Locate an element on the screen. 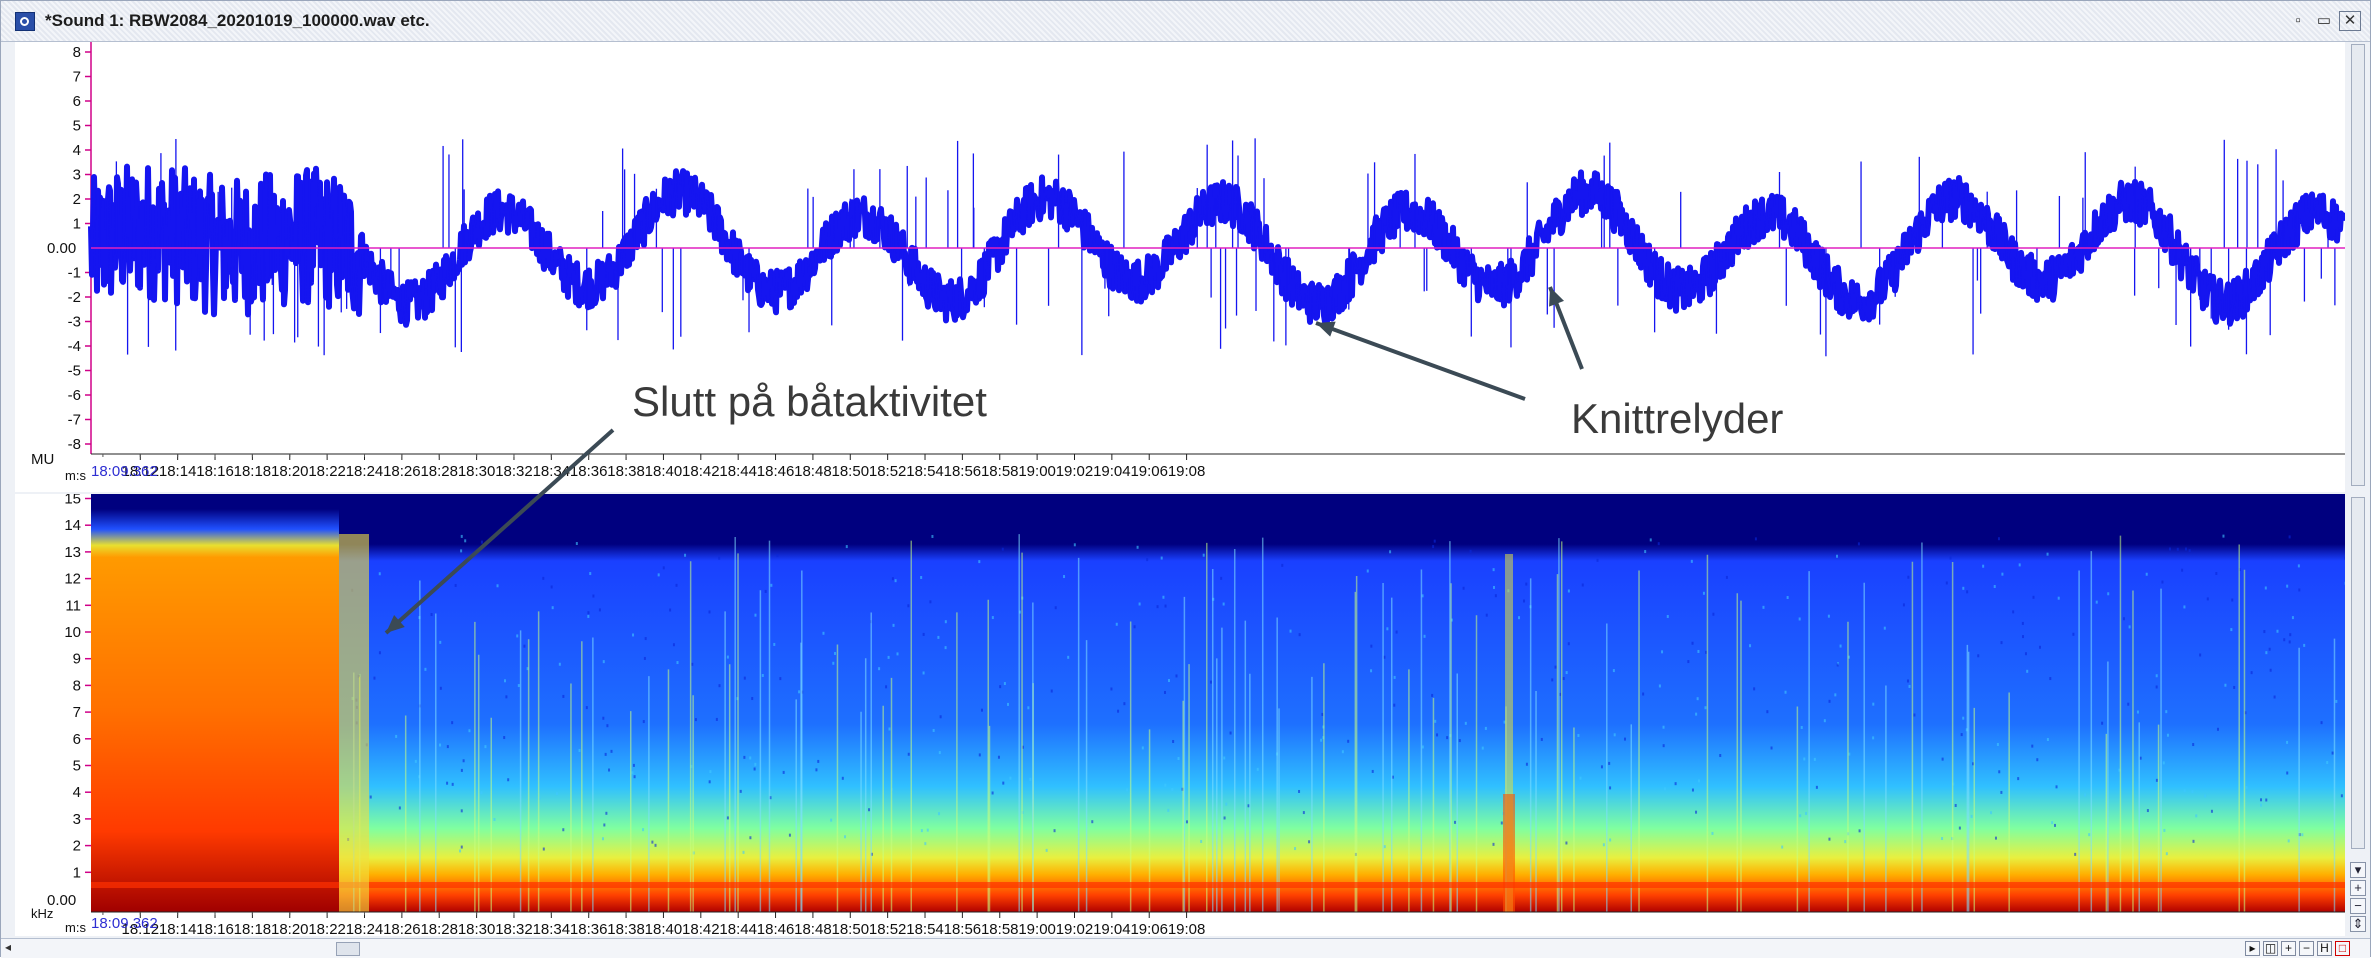 This screenshot has width=2371, height=958. waveform-unit-label: MU is located at coordinates (42, 459).